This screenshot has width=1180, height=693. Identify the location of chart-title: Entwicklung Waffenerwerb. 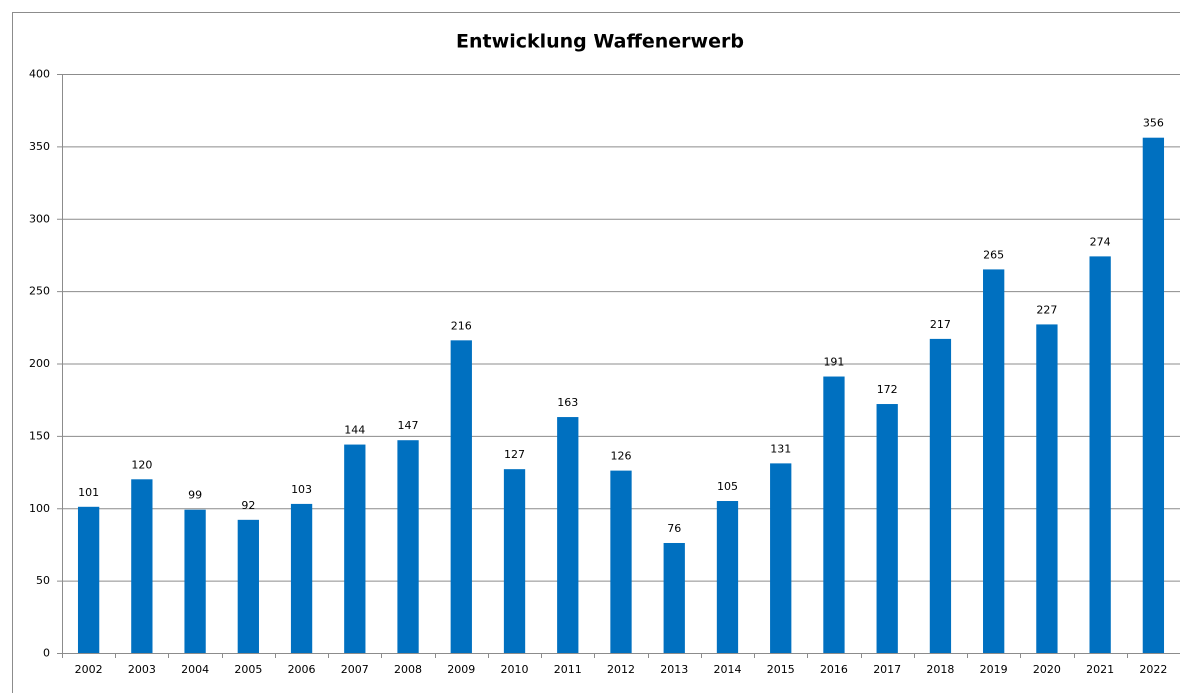
(600, 42).